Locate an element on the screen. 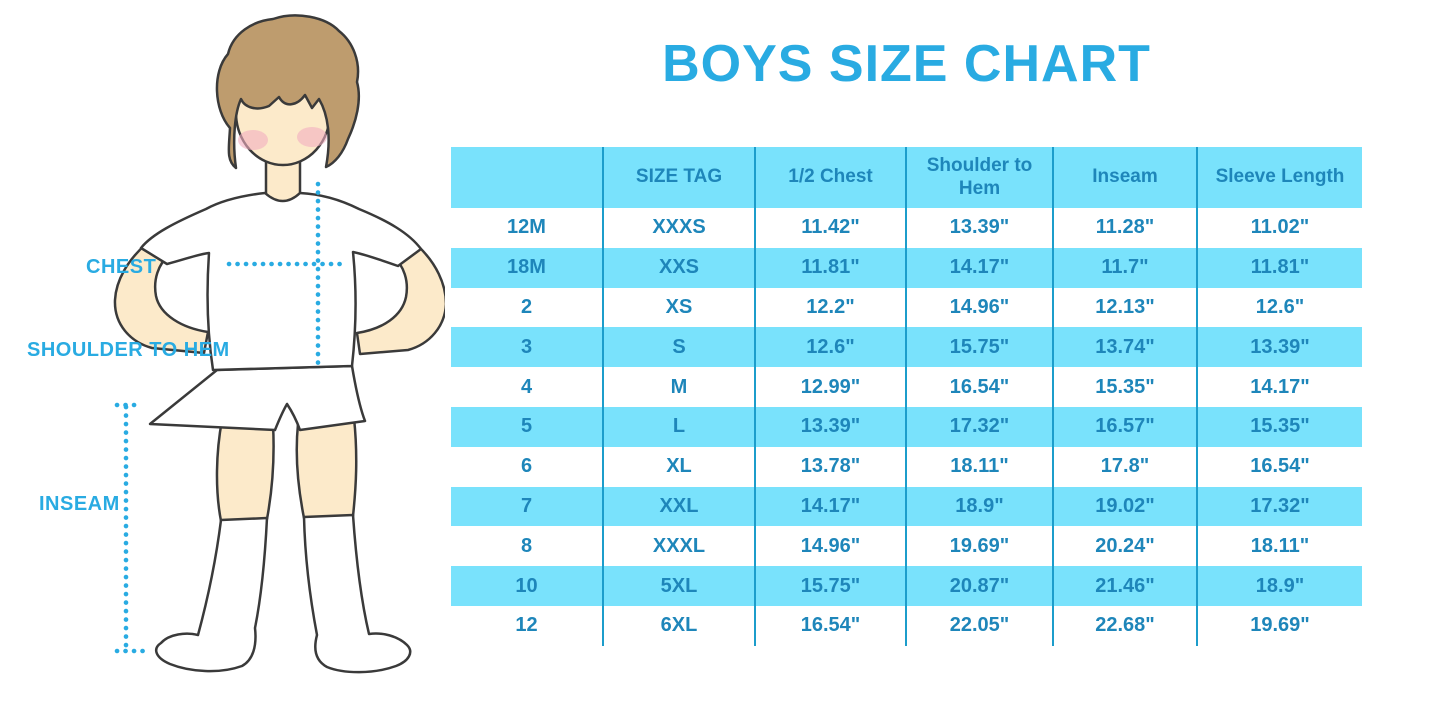 The height and width of the screenshot is (723, 1445). table-cell: 18M is located at coordinates (527, 267).